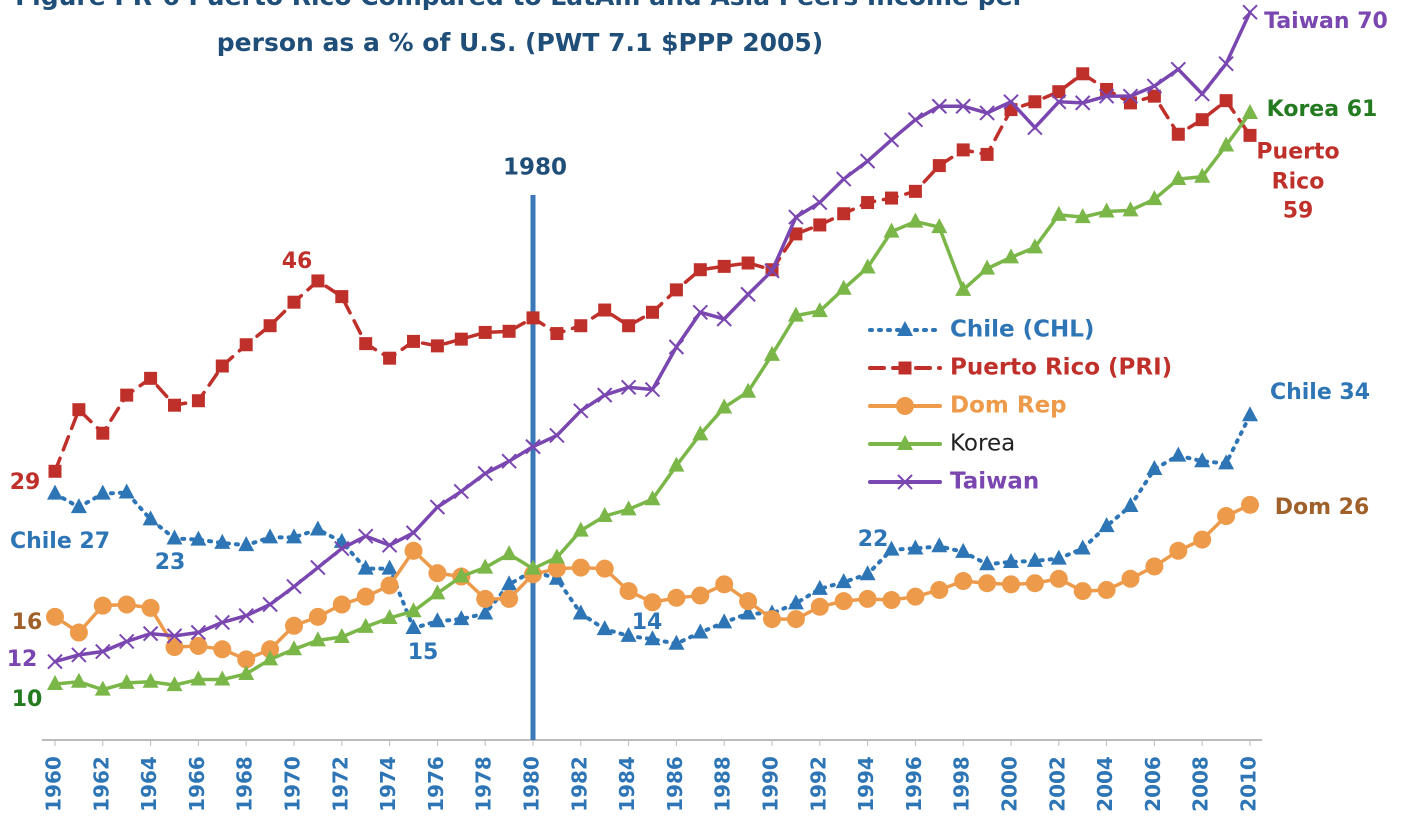 The height and width of the screenshot is (821, 1409). What do you see at coordinates (293, 784) in the screenshot?
I see `x-tick-label: 1970` at bounding box center [293, 784].